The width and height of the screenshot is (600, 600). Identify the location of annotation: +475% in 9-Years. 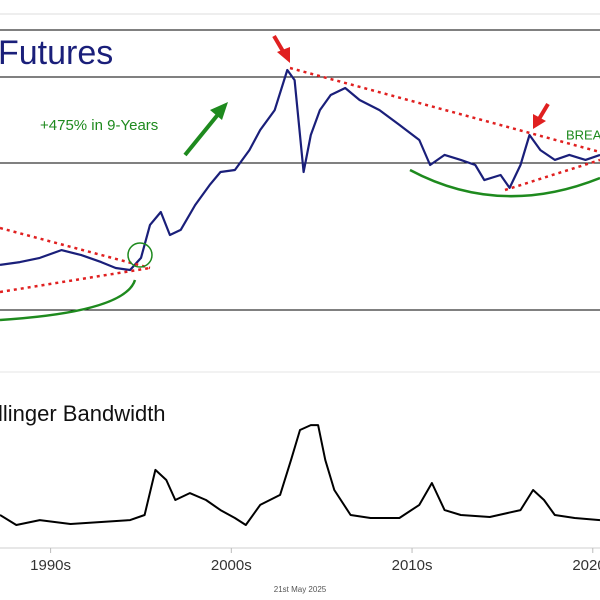
(99, 125).